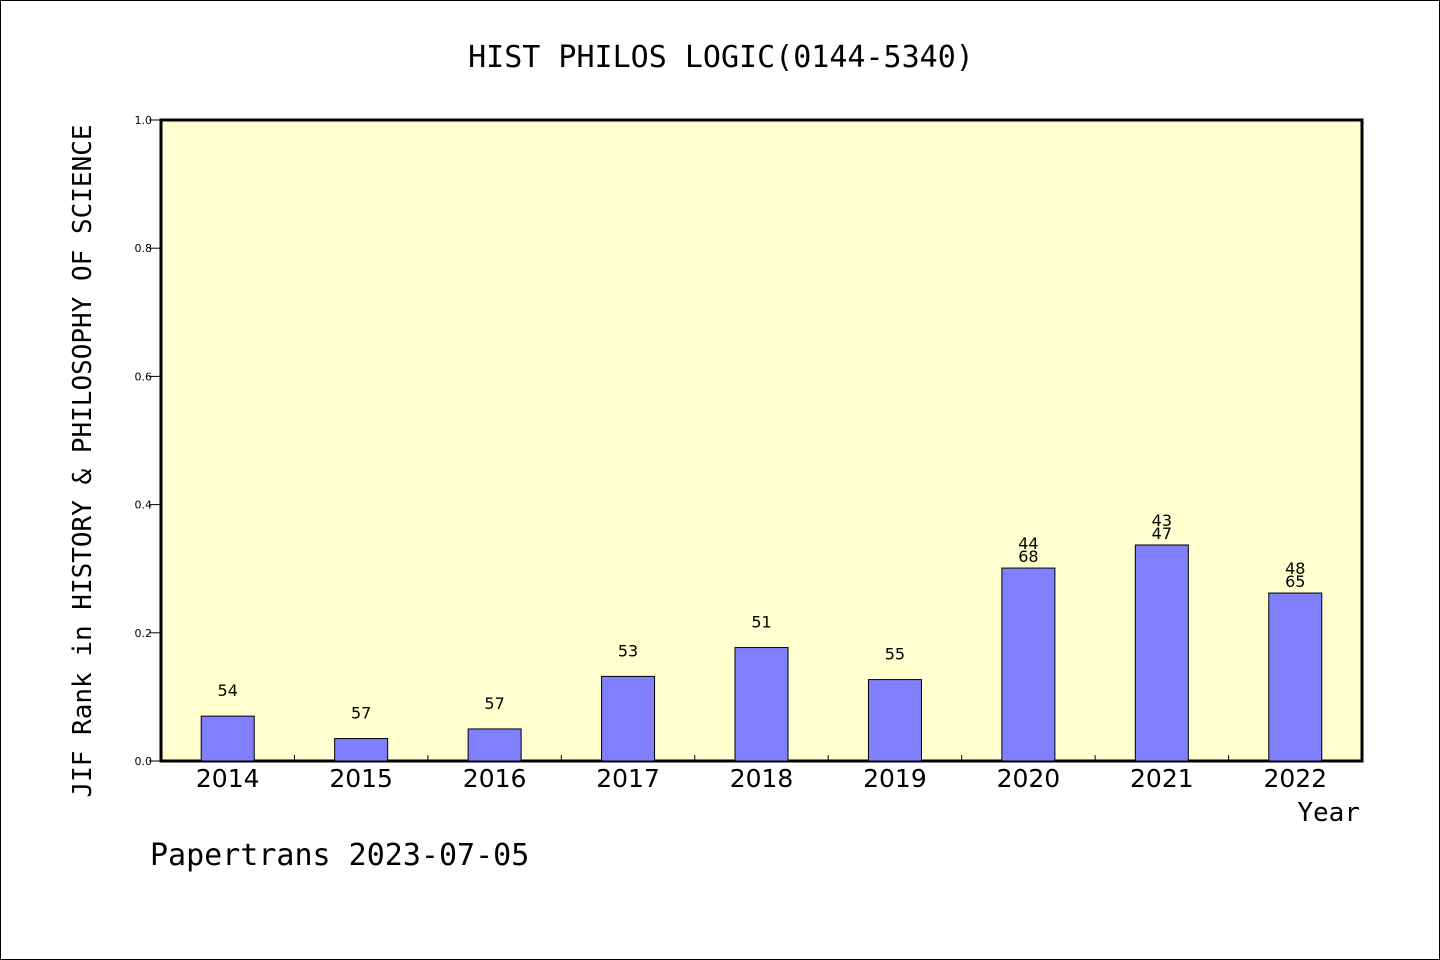  Describe the element at coordinates (1162, 533) in the screenshot. I see `bar-value-label: 47` at that location.